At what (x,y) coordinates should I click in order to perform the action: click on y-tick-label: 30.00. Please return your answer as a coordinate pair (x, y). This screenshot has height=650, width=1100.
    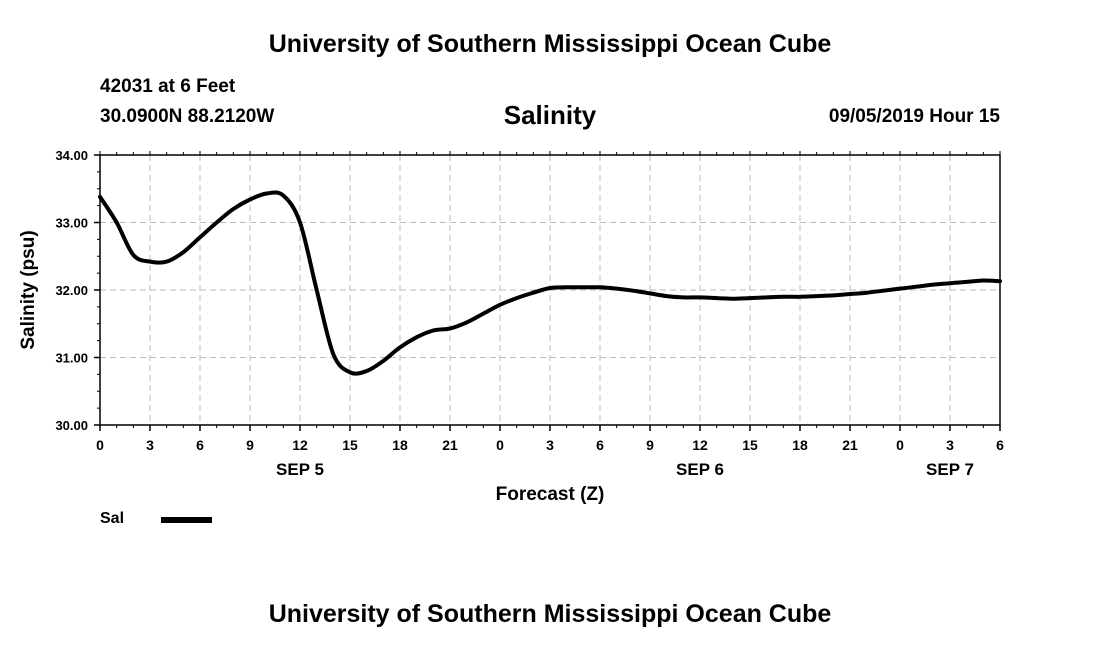
    Looking at the image, I should click on (71, 425).